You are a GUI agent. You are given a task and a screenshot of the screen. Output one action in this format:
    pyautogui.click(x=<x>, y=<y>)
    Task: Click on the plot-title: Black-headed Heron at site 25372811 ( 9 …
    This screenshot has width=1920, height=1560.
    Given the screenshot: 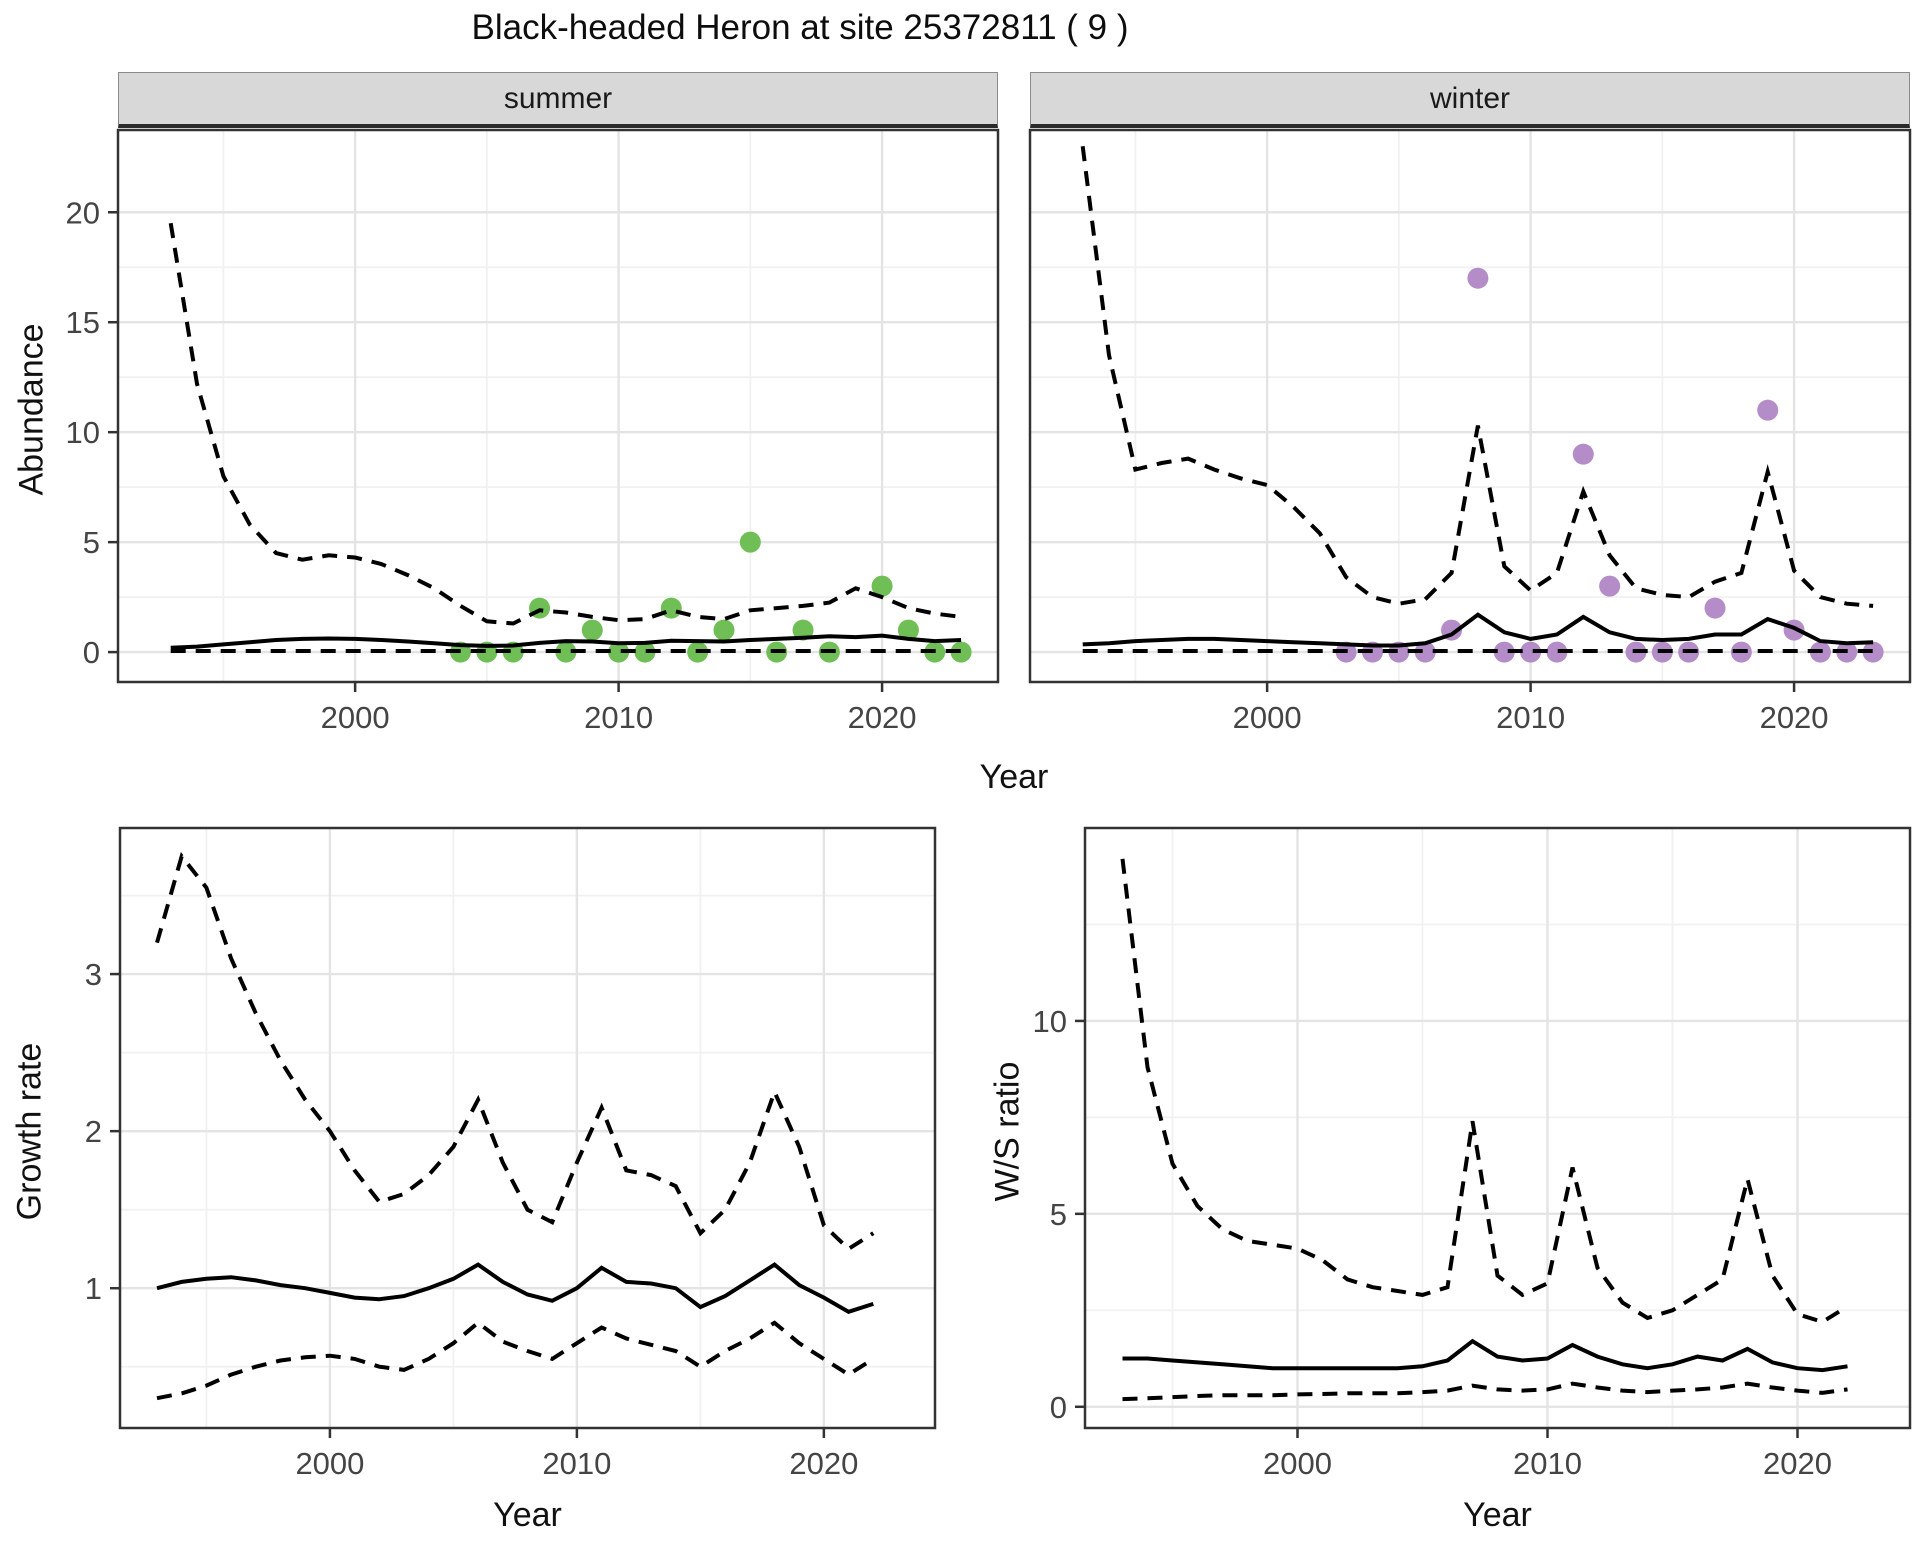 What is the action you would take?
    pyautogui.click(x=800, y=27)
    